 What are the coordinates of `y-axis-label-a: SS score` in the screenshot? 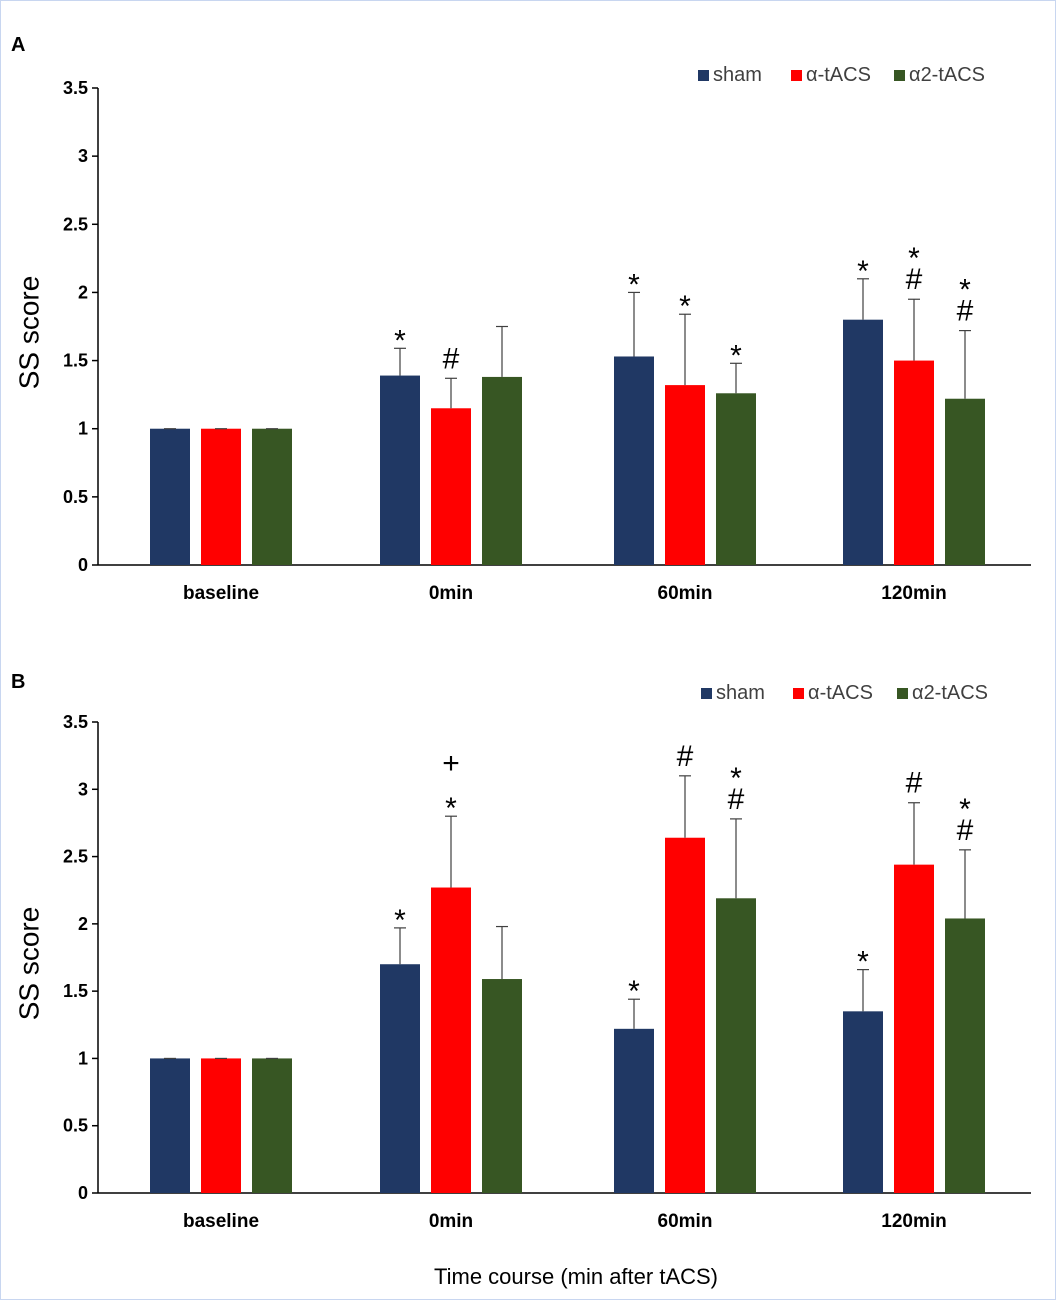 It's located at (28, 333).